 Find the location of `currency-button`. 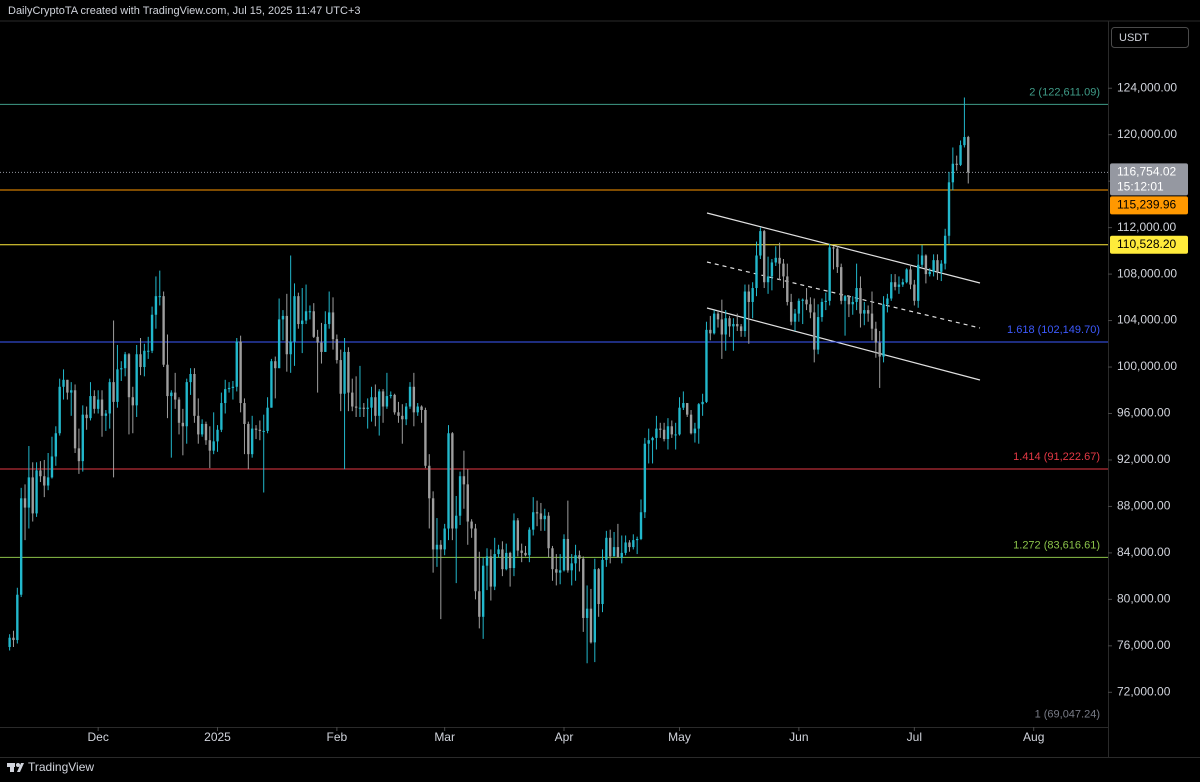

currency-button is located at coordinates (1150, 37).